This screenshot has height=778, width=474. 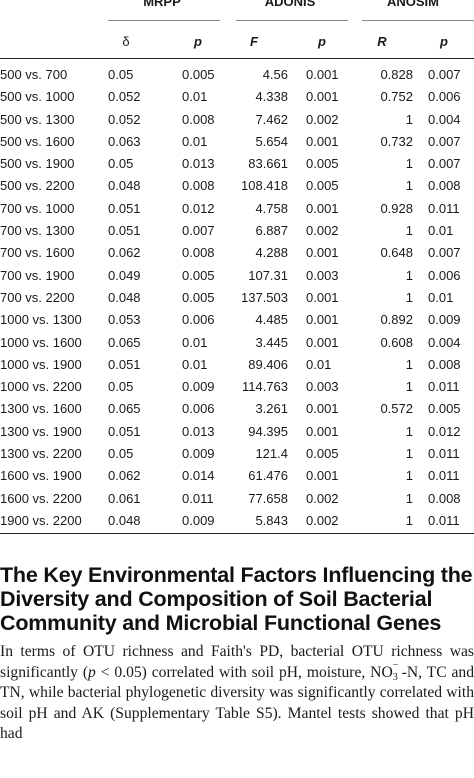 What do you see at coordinates (322, 164) in the screenshot?
I see `adonis-p-cell: 0.005` at bounding box center [322, 164].